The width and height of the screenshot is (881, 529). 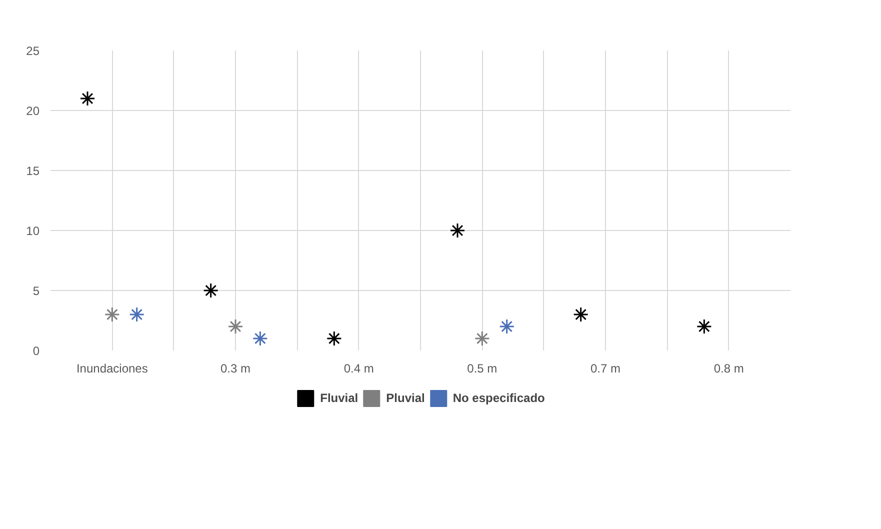 I want to click on y-tick-label: 10, so click(x=33, y=231).